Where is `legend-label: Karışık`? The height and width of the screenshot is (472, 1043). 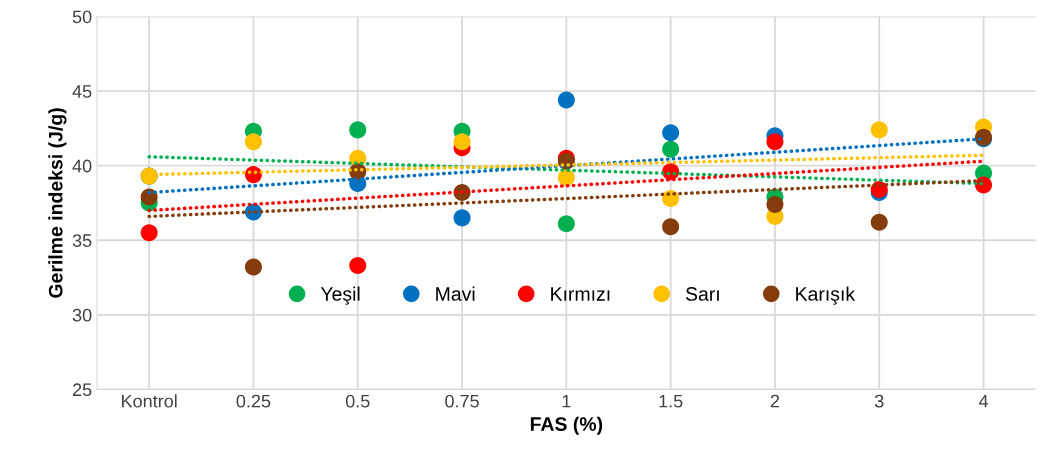 legend-label: Karışık is located at coordinates (826, 295).